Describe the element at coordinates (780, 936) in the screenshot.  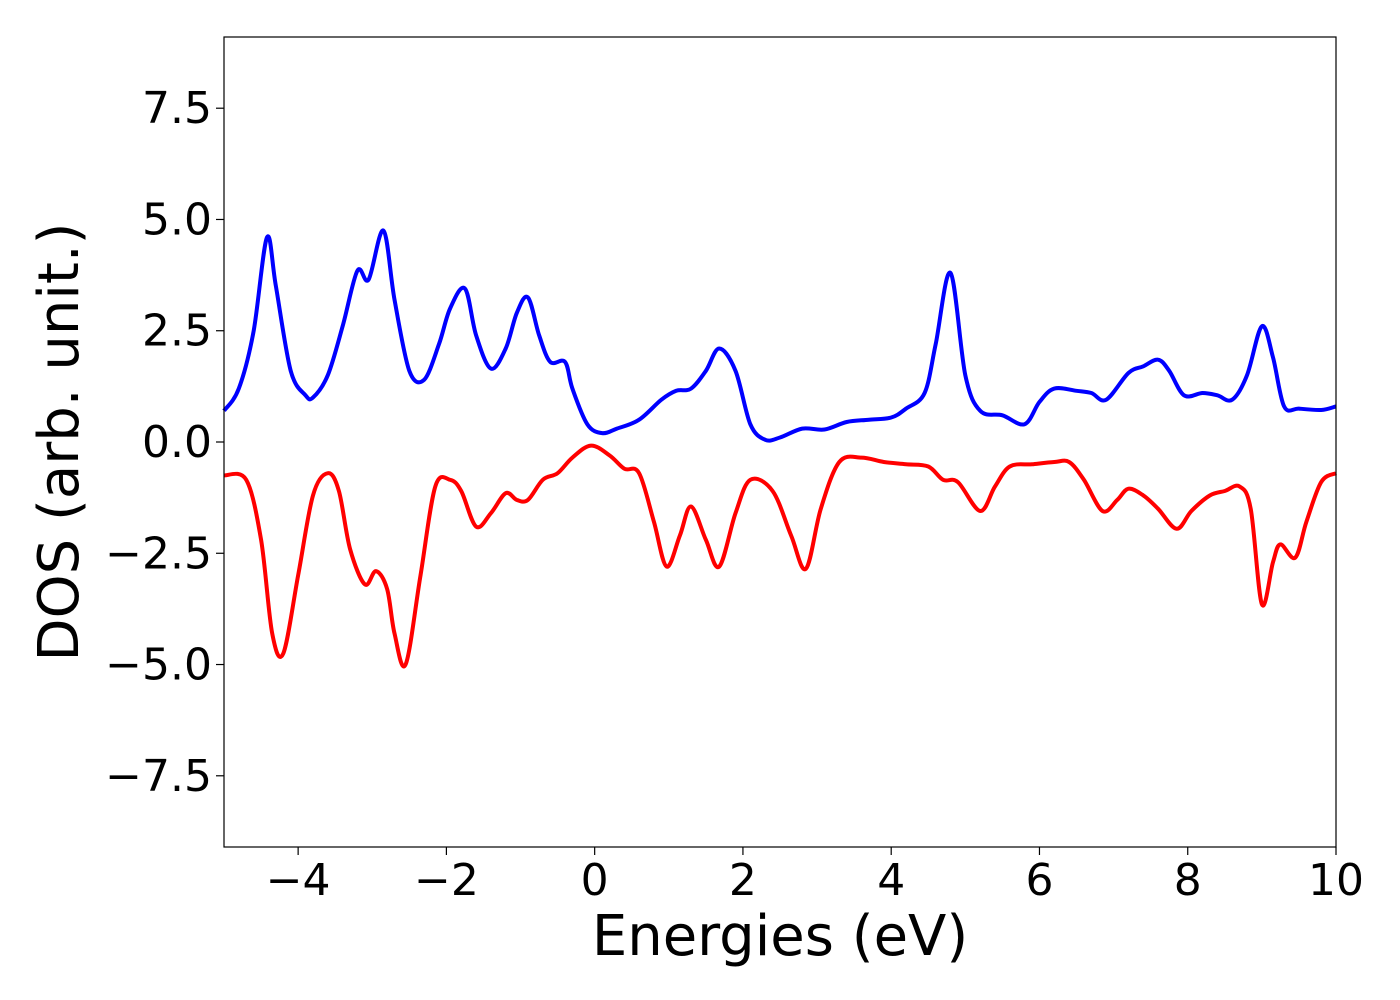
I see `x-axis-label: Energies (eV)` at that location.